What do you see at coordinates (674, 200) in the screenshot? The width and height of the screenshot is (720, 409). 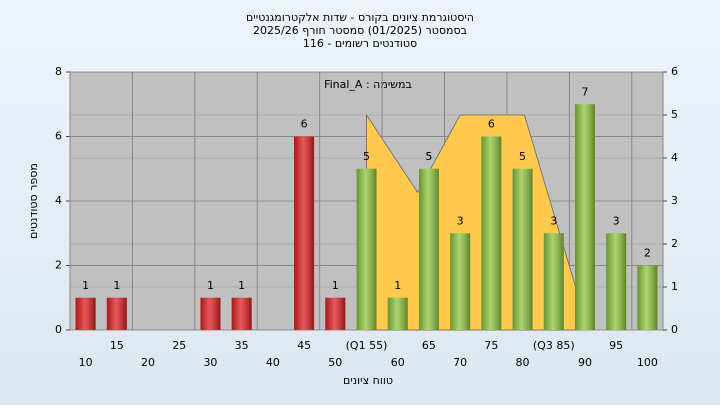 I see `y2-tick-label: 3` at bounding box center [674, 200].